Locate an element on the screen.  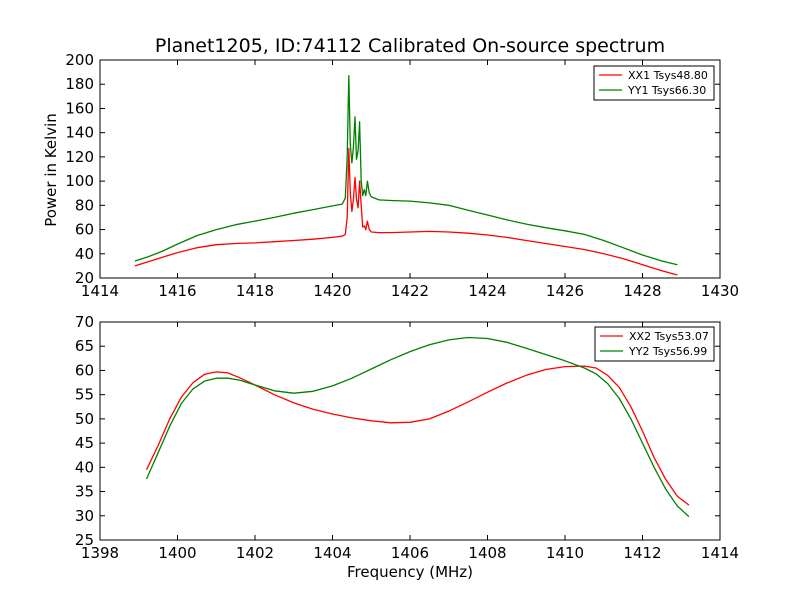
bottom-y-tick-label: 40 is located at coordinates (84, 467).